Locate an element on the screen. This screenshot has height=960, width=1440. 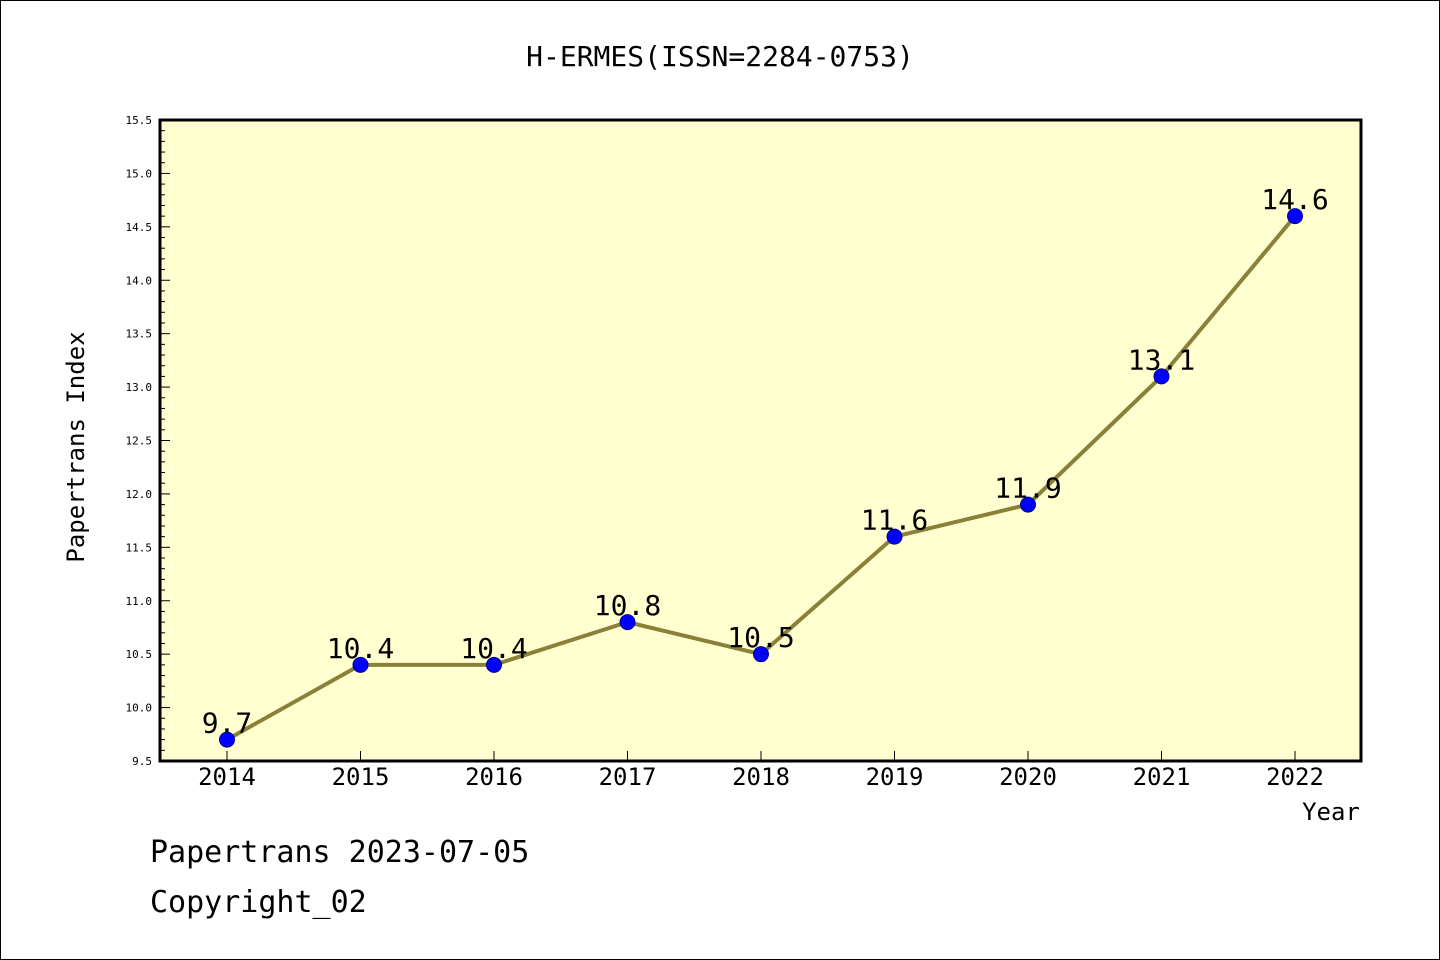
y-tick-label: 13.5 is located at coordinates (139, 334).